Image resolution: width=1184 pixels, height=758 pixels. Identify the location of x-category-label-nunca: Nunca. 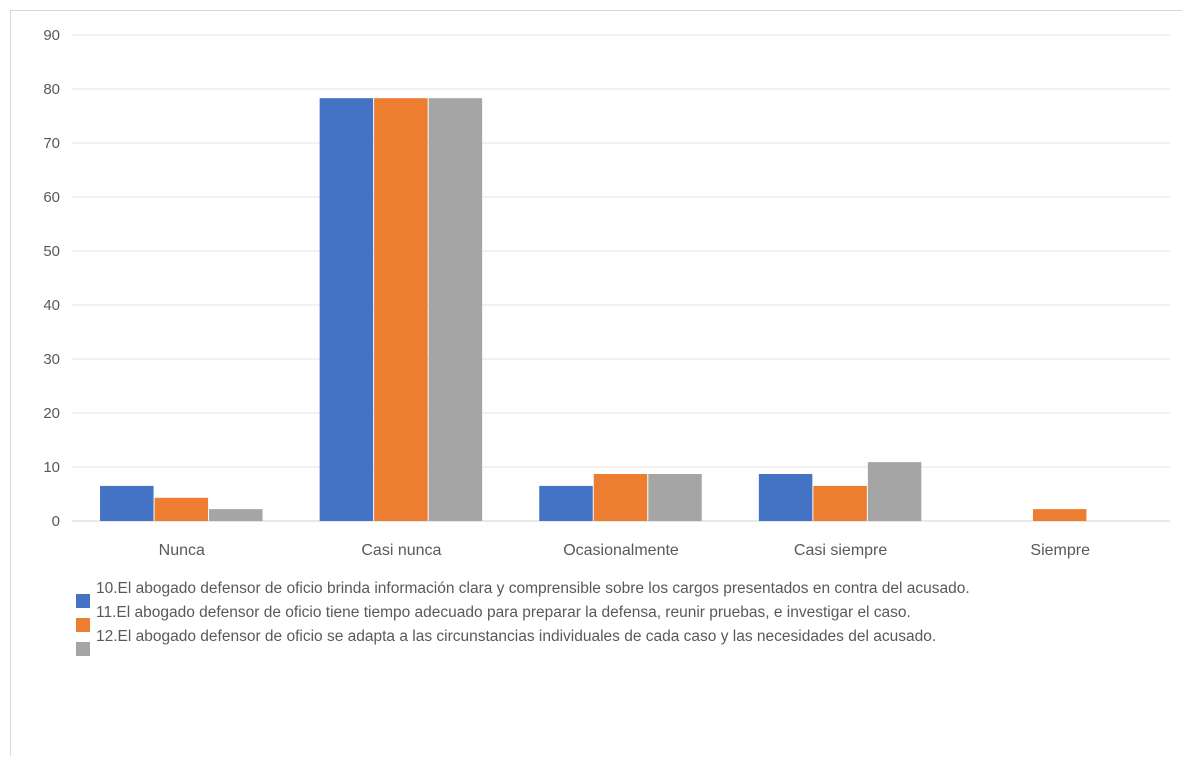
(182, 550).